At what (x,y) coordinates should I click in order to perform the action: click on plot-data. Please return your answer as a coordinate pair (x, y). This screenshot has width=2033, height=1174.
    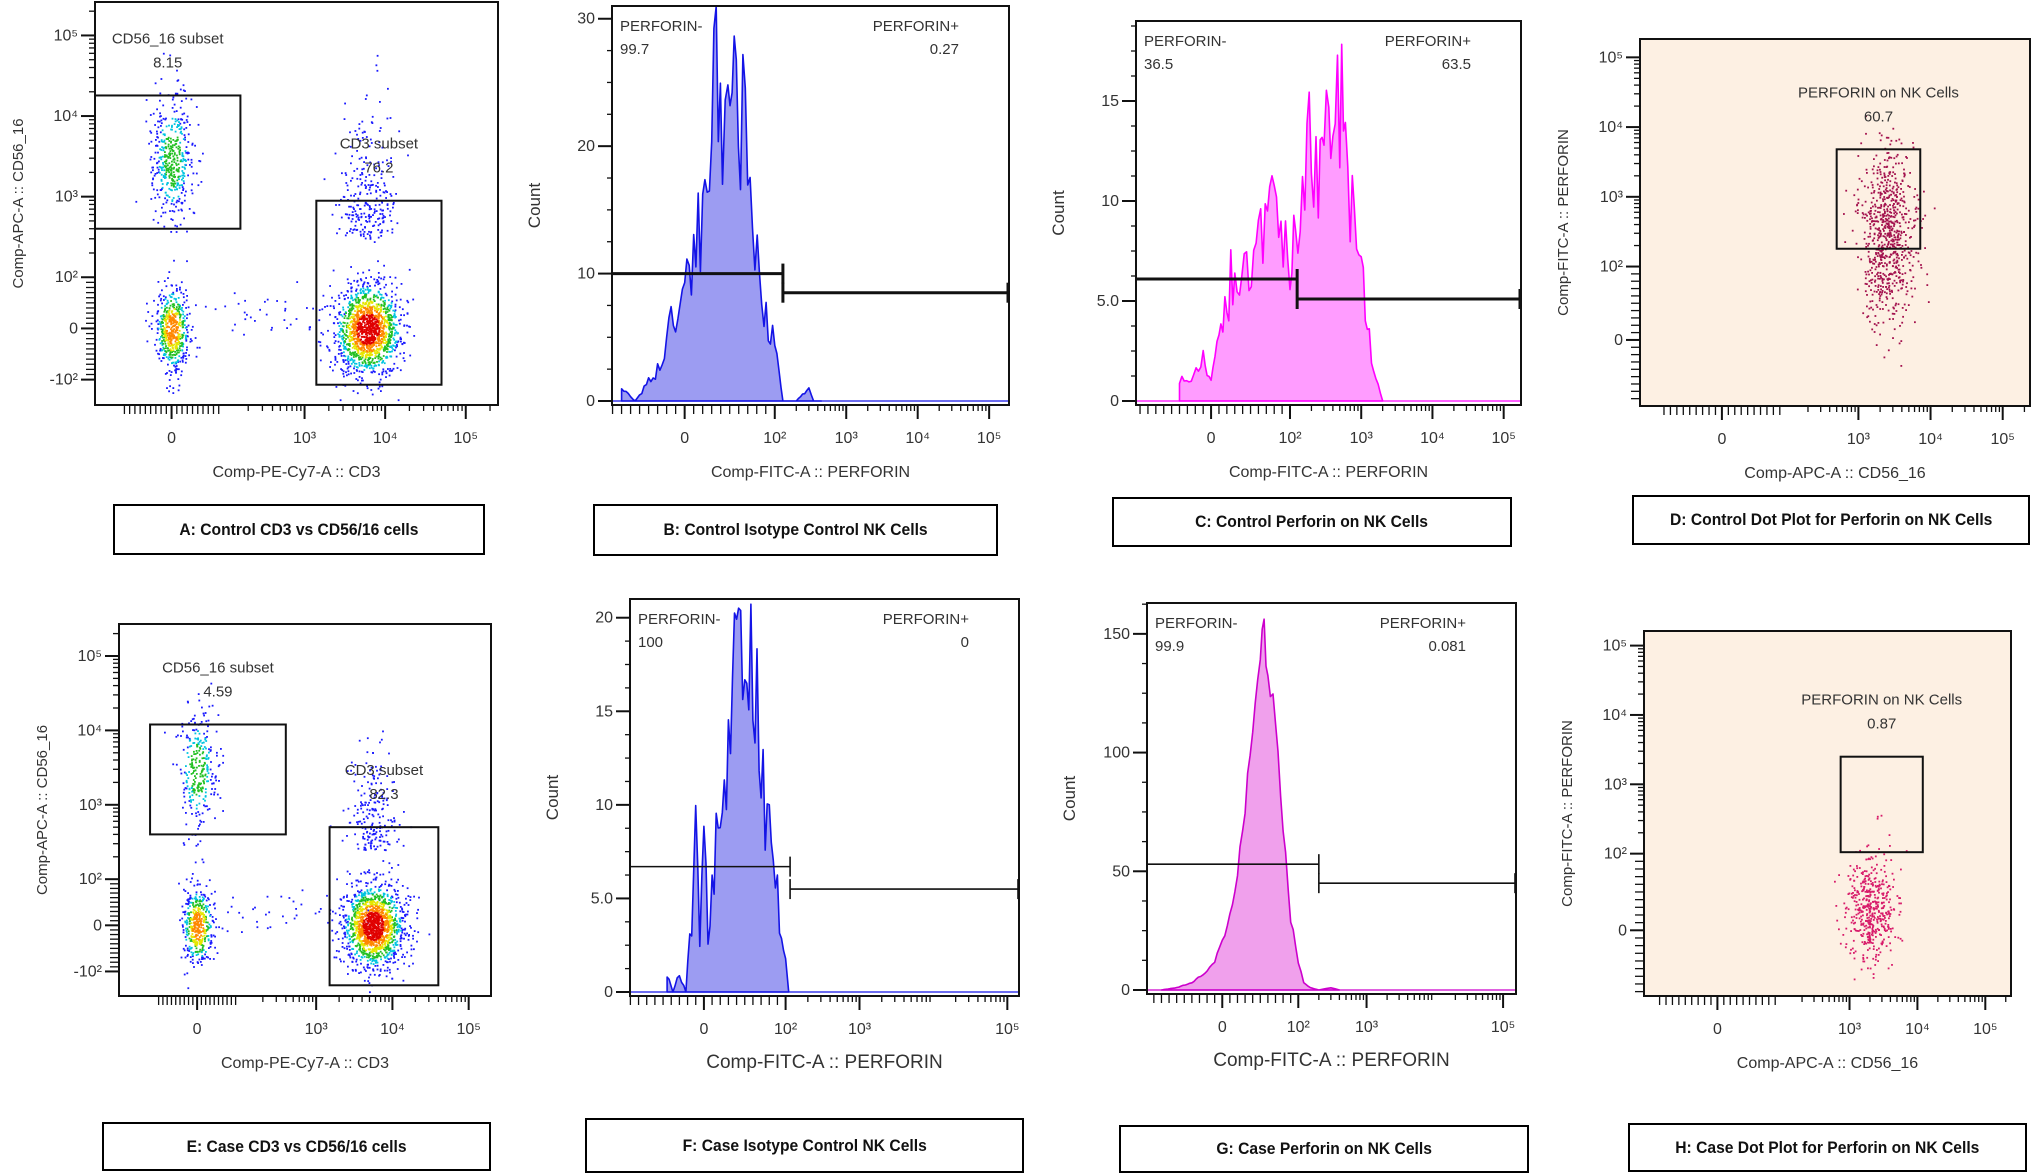
    Looking at the image, I should click on (297, 838).